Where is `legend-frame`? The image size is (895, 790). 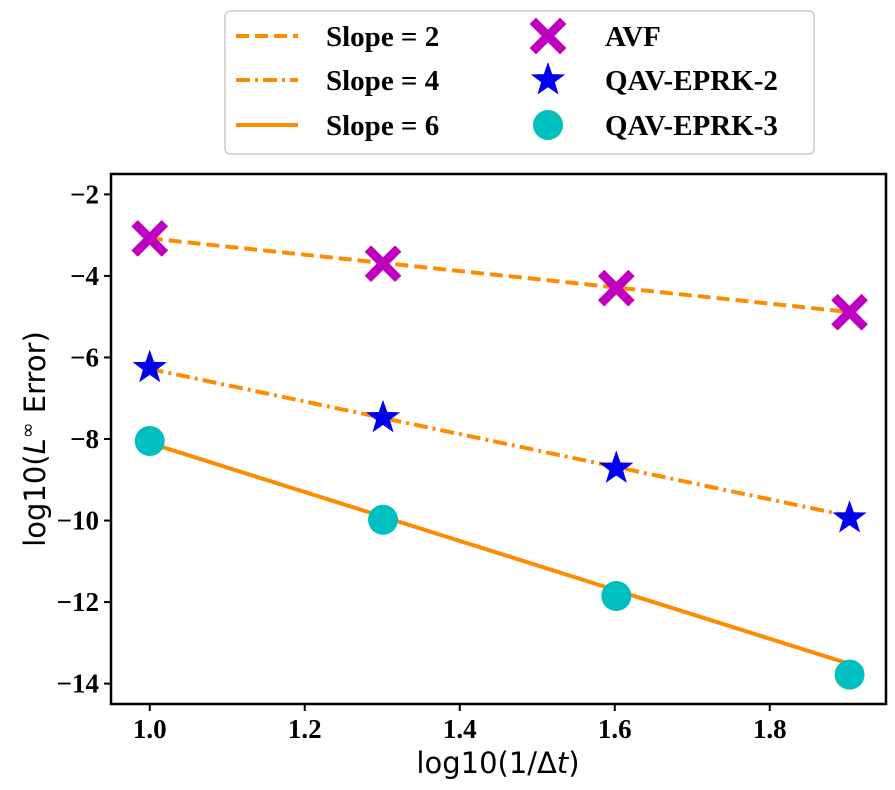 legend-frame is located at coordinates (519, 82).